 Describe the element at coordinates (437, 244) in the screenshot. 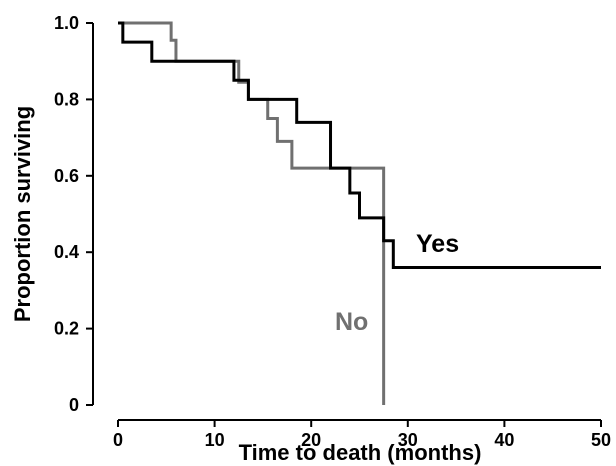

I see `series-label-yes: Yes` at that location.